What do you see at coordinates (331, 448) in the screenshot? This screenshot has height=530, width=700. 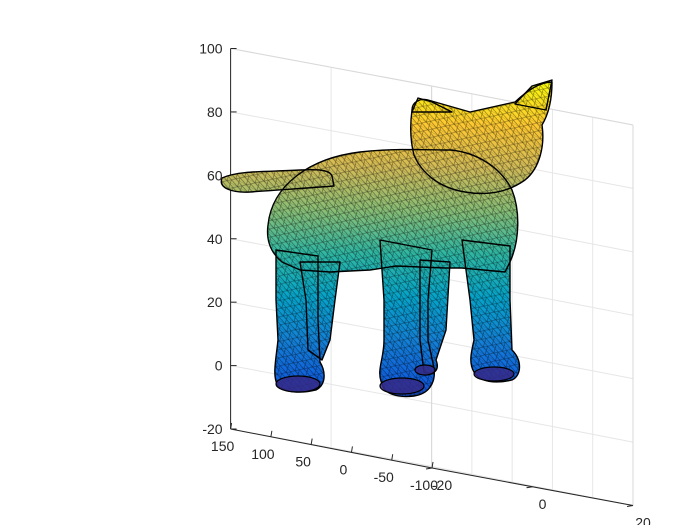 I see `x-axis-line` at bounding box center [331, 448].